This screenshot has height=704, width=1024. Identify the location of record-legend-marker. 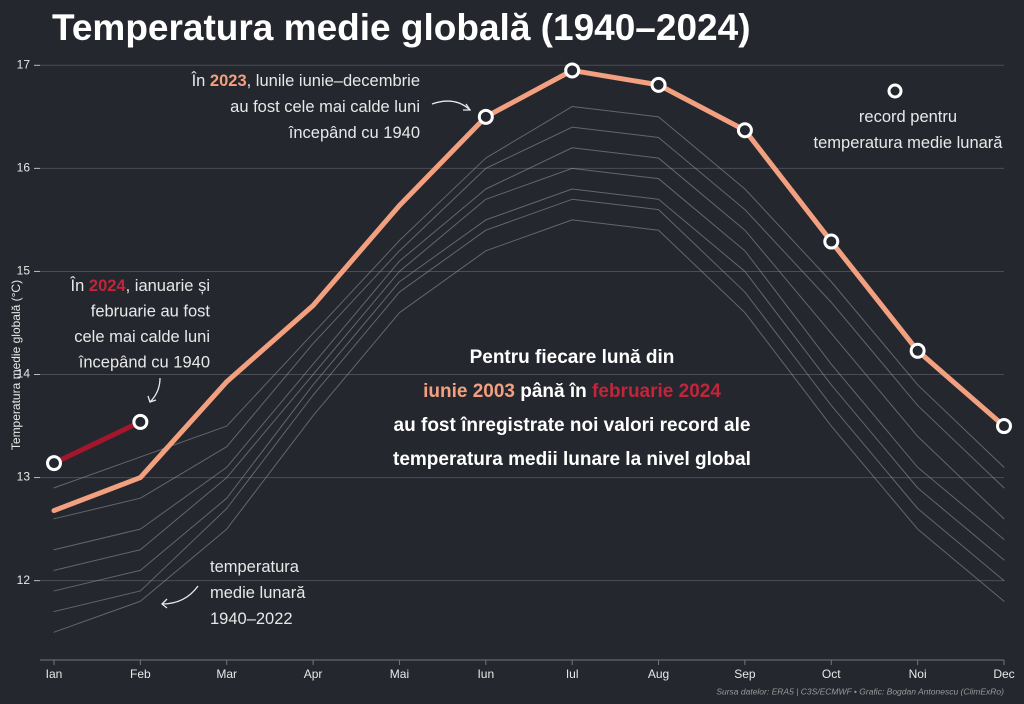
(895, 91).